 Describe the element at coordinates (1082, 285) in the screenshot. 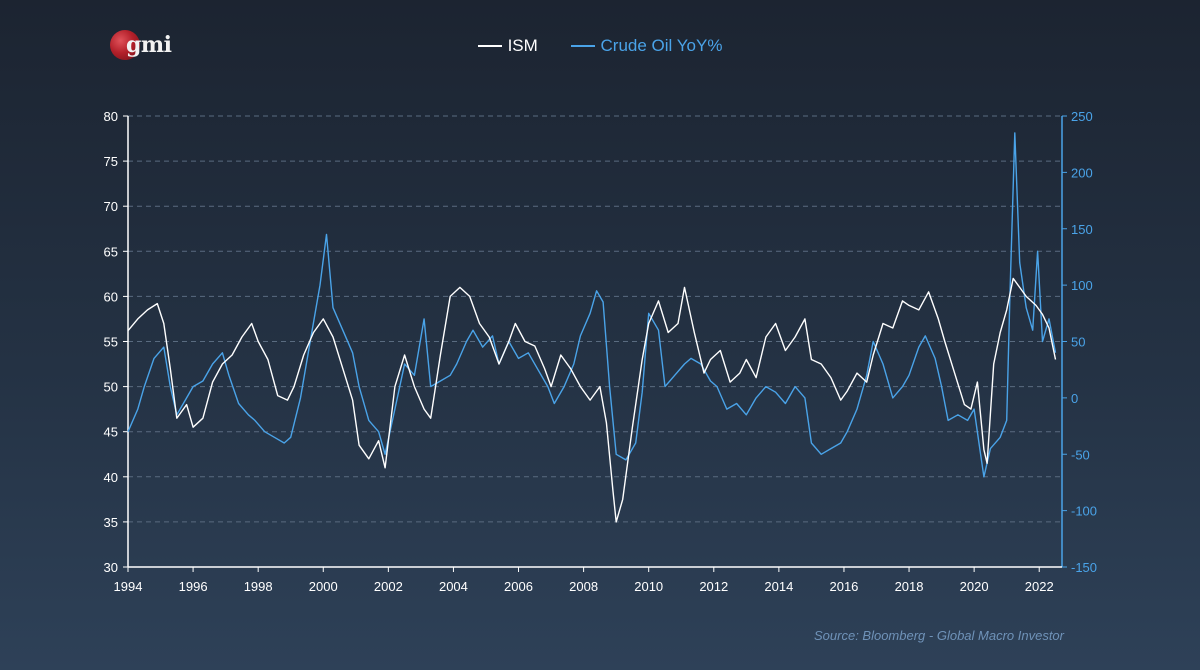

I see `y-right-tick-label: 100` at that location.